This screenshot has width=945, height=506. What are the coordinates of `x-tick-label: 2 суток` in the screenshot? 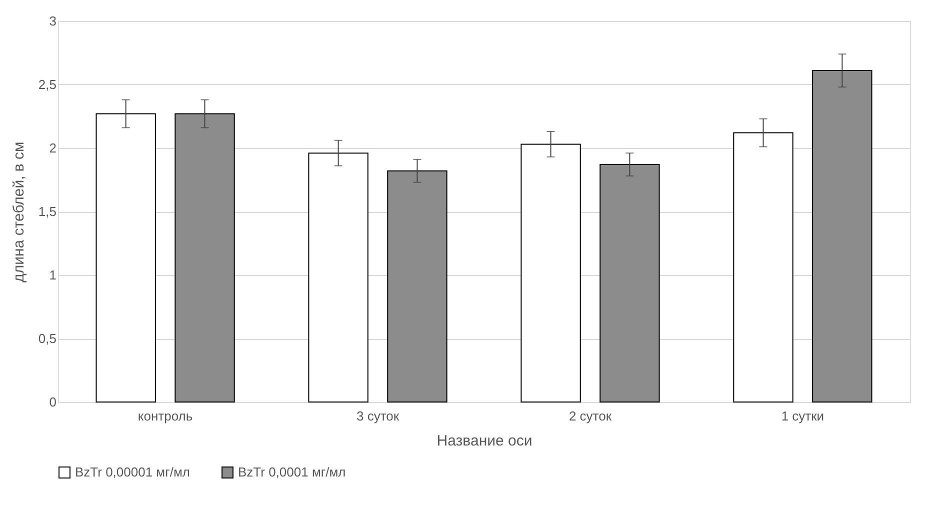 It's located at (590, 416).